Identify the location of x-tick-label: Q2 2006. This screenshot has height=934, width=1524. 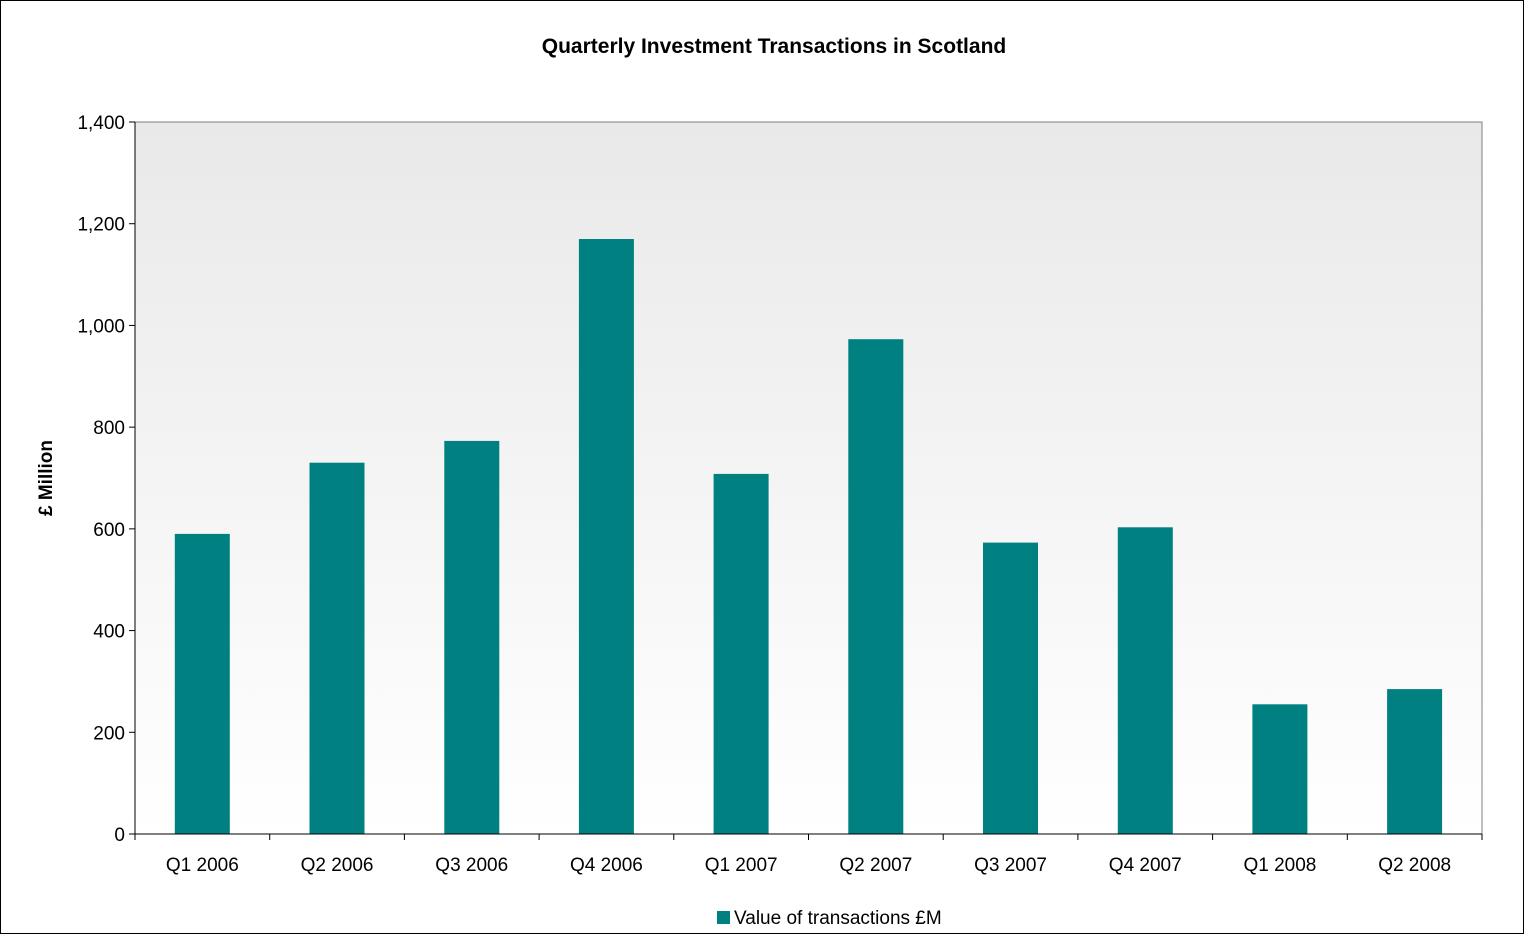
(337, 865).